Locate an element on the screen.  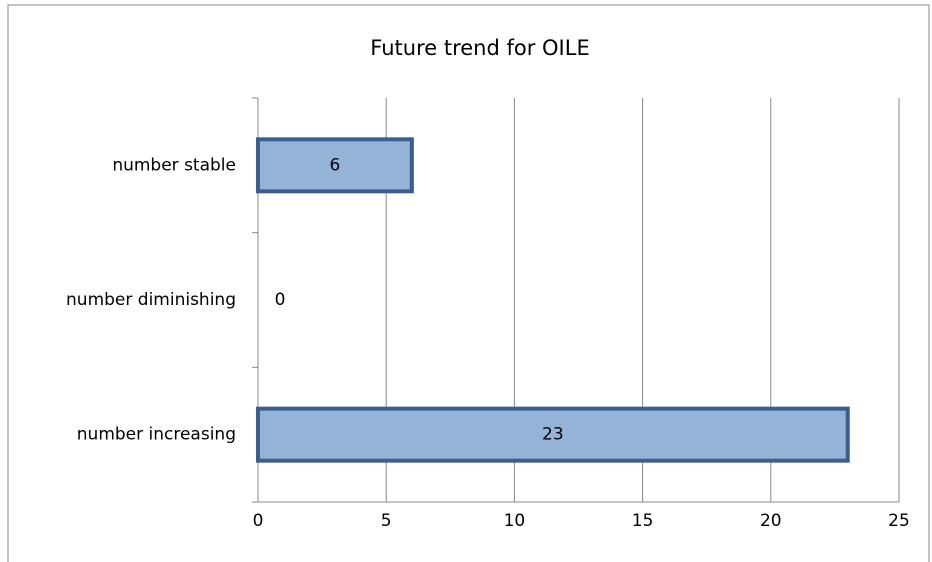
x-tick-label: 0 is located at coordinates (258, 521).